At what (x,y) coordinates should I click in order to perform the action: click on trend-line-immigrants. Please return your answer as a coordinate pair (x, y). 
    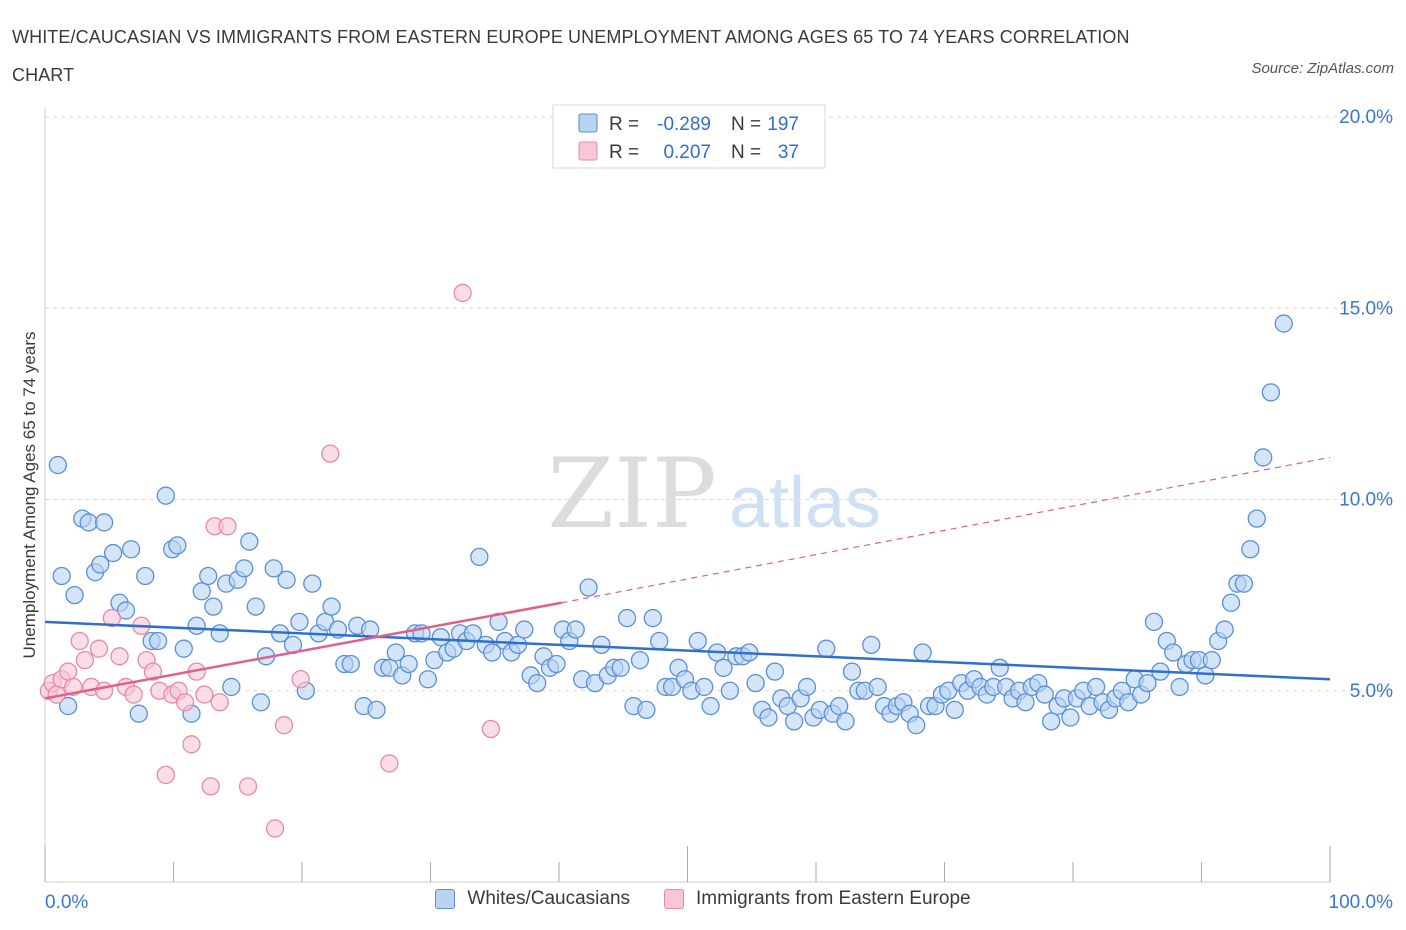
    Looking at the image, I should click on (303, 650).